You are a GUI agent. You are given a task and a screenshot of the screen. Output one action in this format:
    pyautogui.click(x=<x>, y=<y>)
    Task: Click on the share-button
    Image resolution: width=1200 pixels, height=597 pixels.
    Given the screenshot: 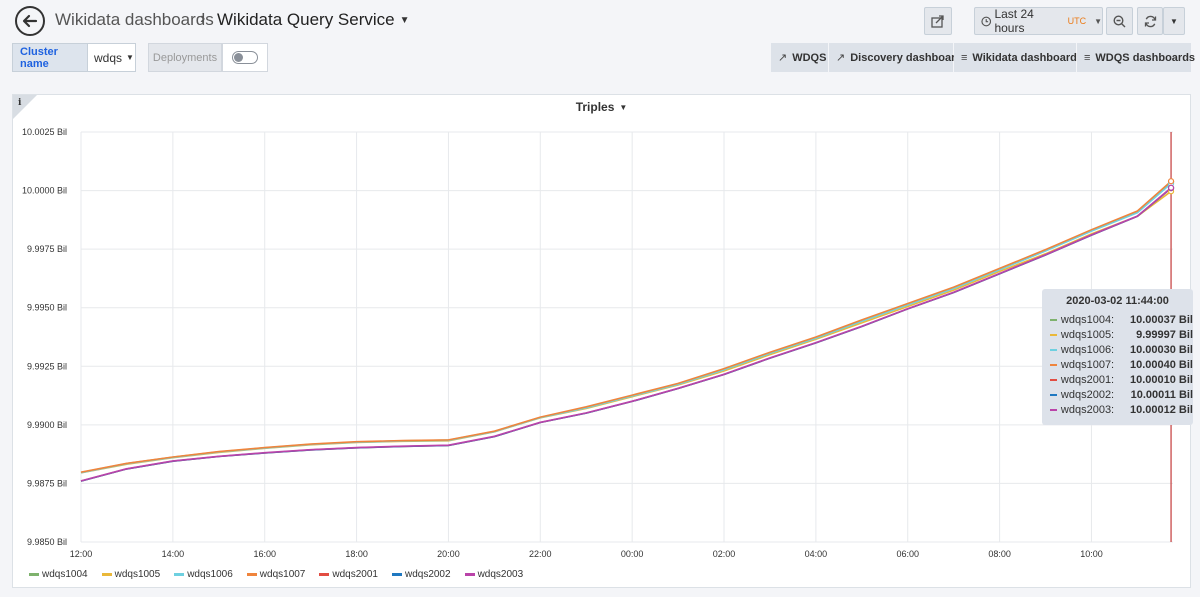 What is the action you would take?
    pyautogui.click(x=938, y=21)
    